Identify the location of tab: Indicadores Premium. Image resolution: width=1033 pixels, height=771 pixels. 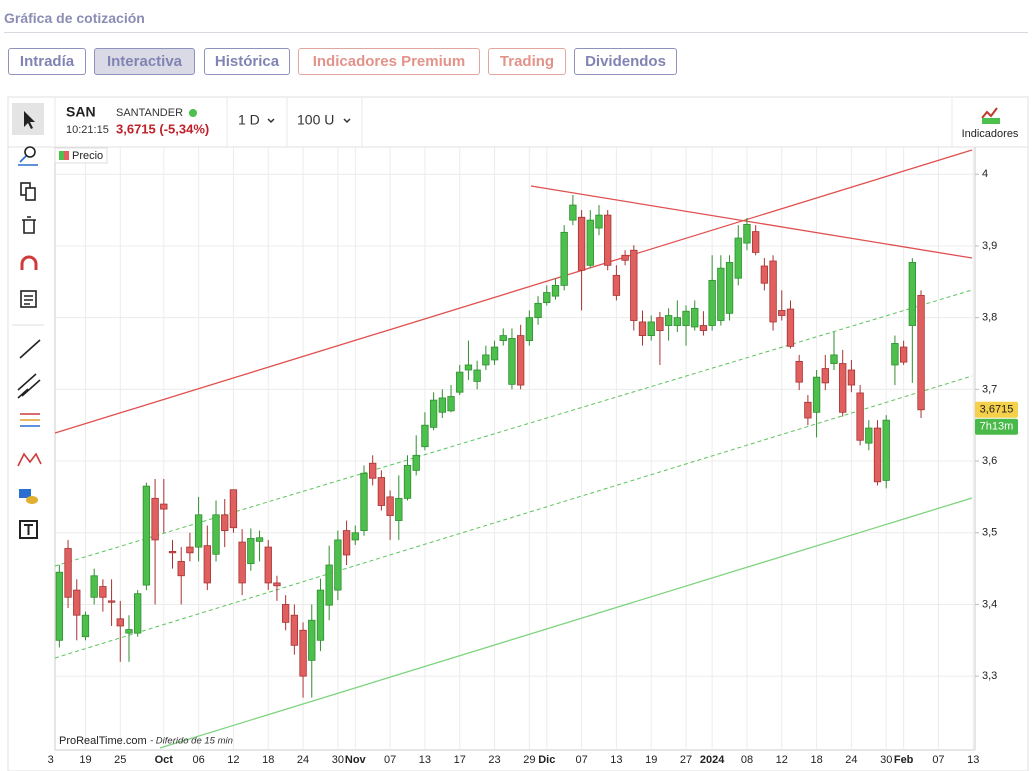
(389, 61).